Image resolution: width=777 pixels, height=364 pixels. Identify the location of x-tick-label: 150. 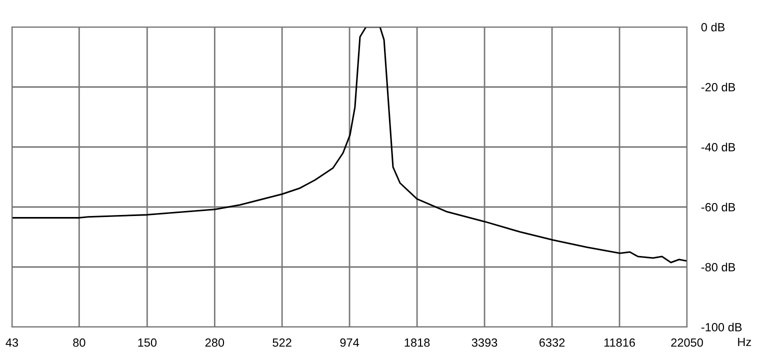
(147, 342).